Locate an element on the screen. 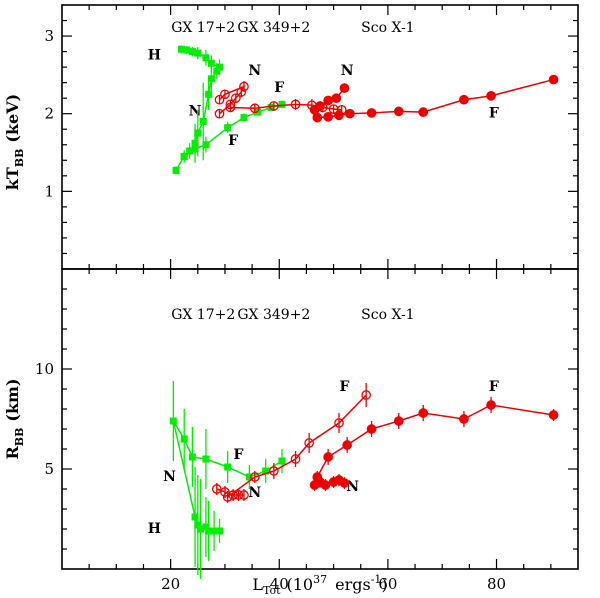 The width and height of the screenshot is (600, 598). y-tick-label: 5 is located at coordinates (49, 469).